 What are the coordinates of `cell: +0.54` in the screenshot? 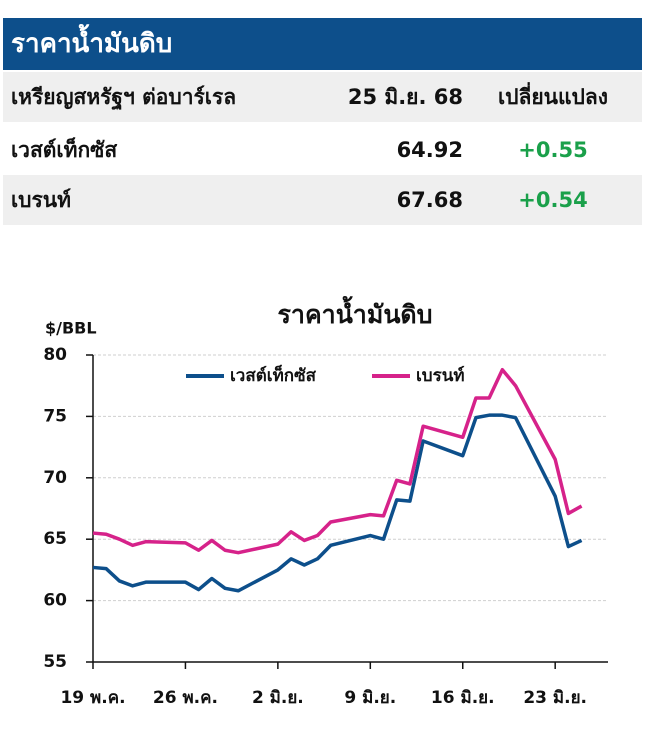 It's located at (553, 200).